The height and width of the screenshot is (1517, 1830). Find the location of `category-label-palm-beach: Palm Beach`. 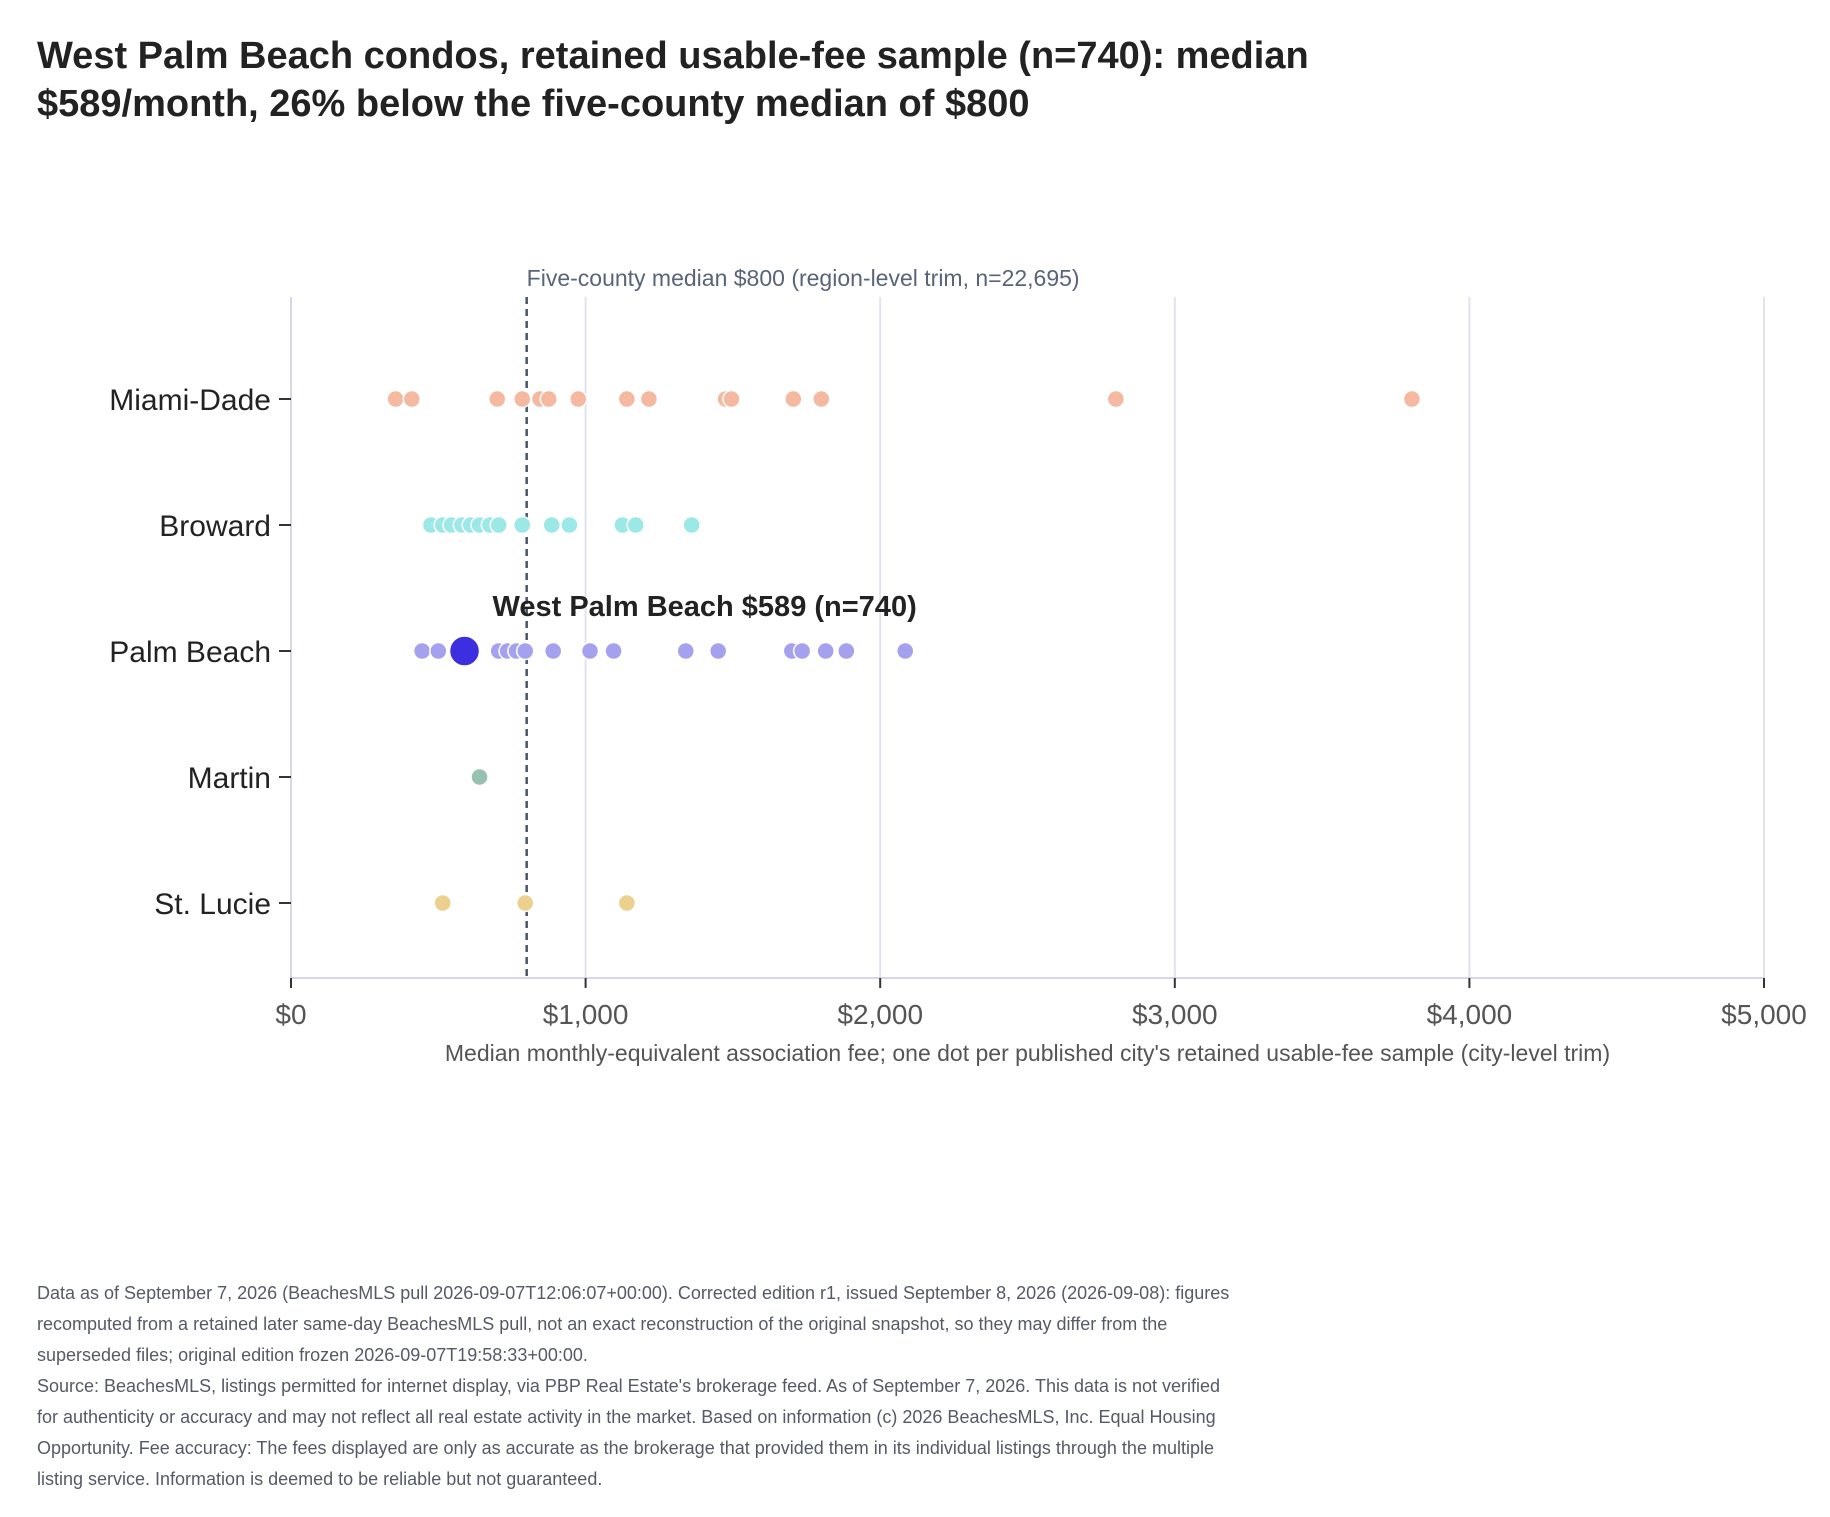

category-label-palm-beach: Palm Beach is located at coordinates (190, 652).